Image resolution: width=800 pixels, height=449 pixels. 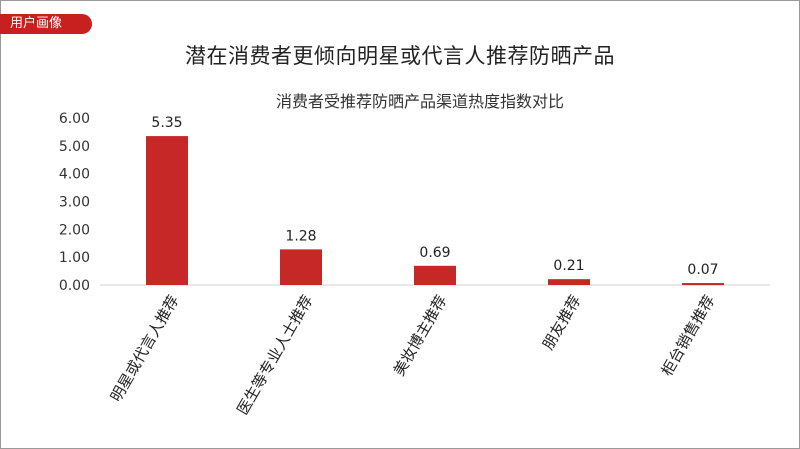 I want to click on y-tick-label: 6.00, so click(x=74, y=119).